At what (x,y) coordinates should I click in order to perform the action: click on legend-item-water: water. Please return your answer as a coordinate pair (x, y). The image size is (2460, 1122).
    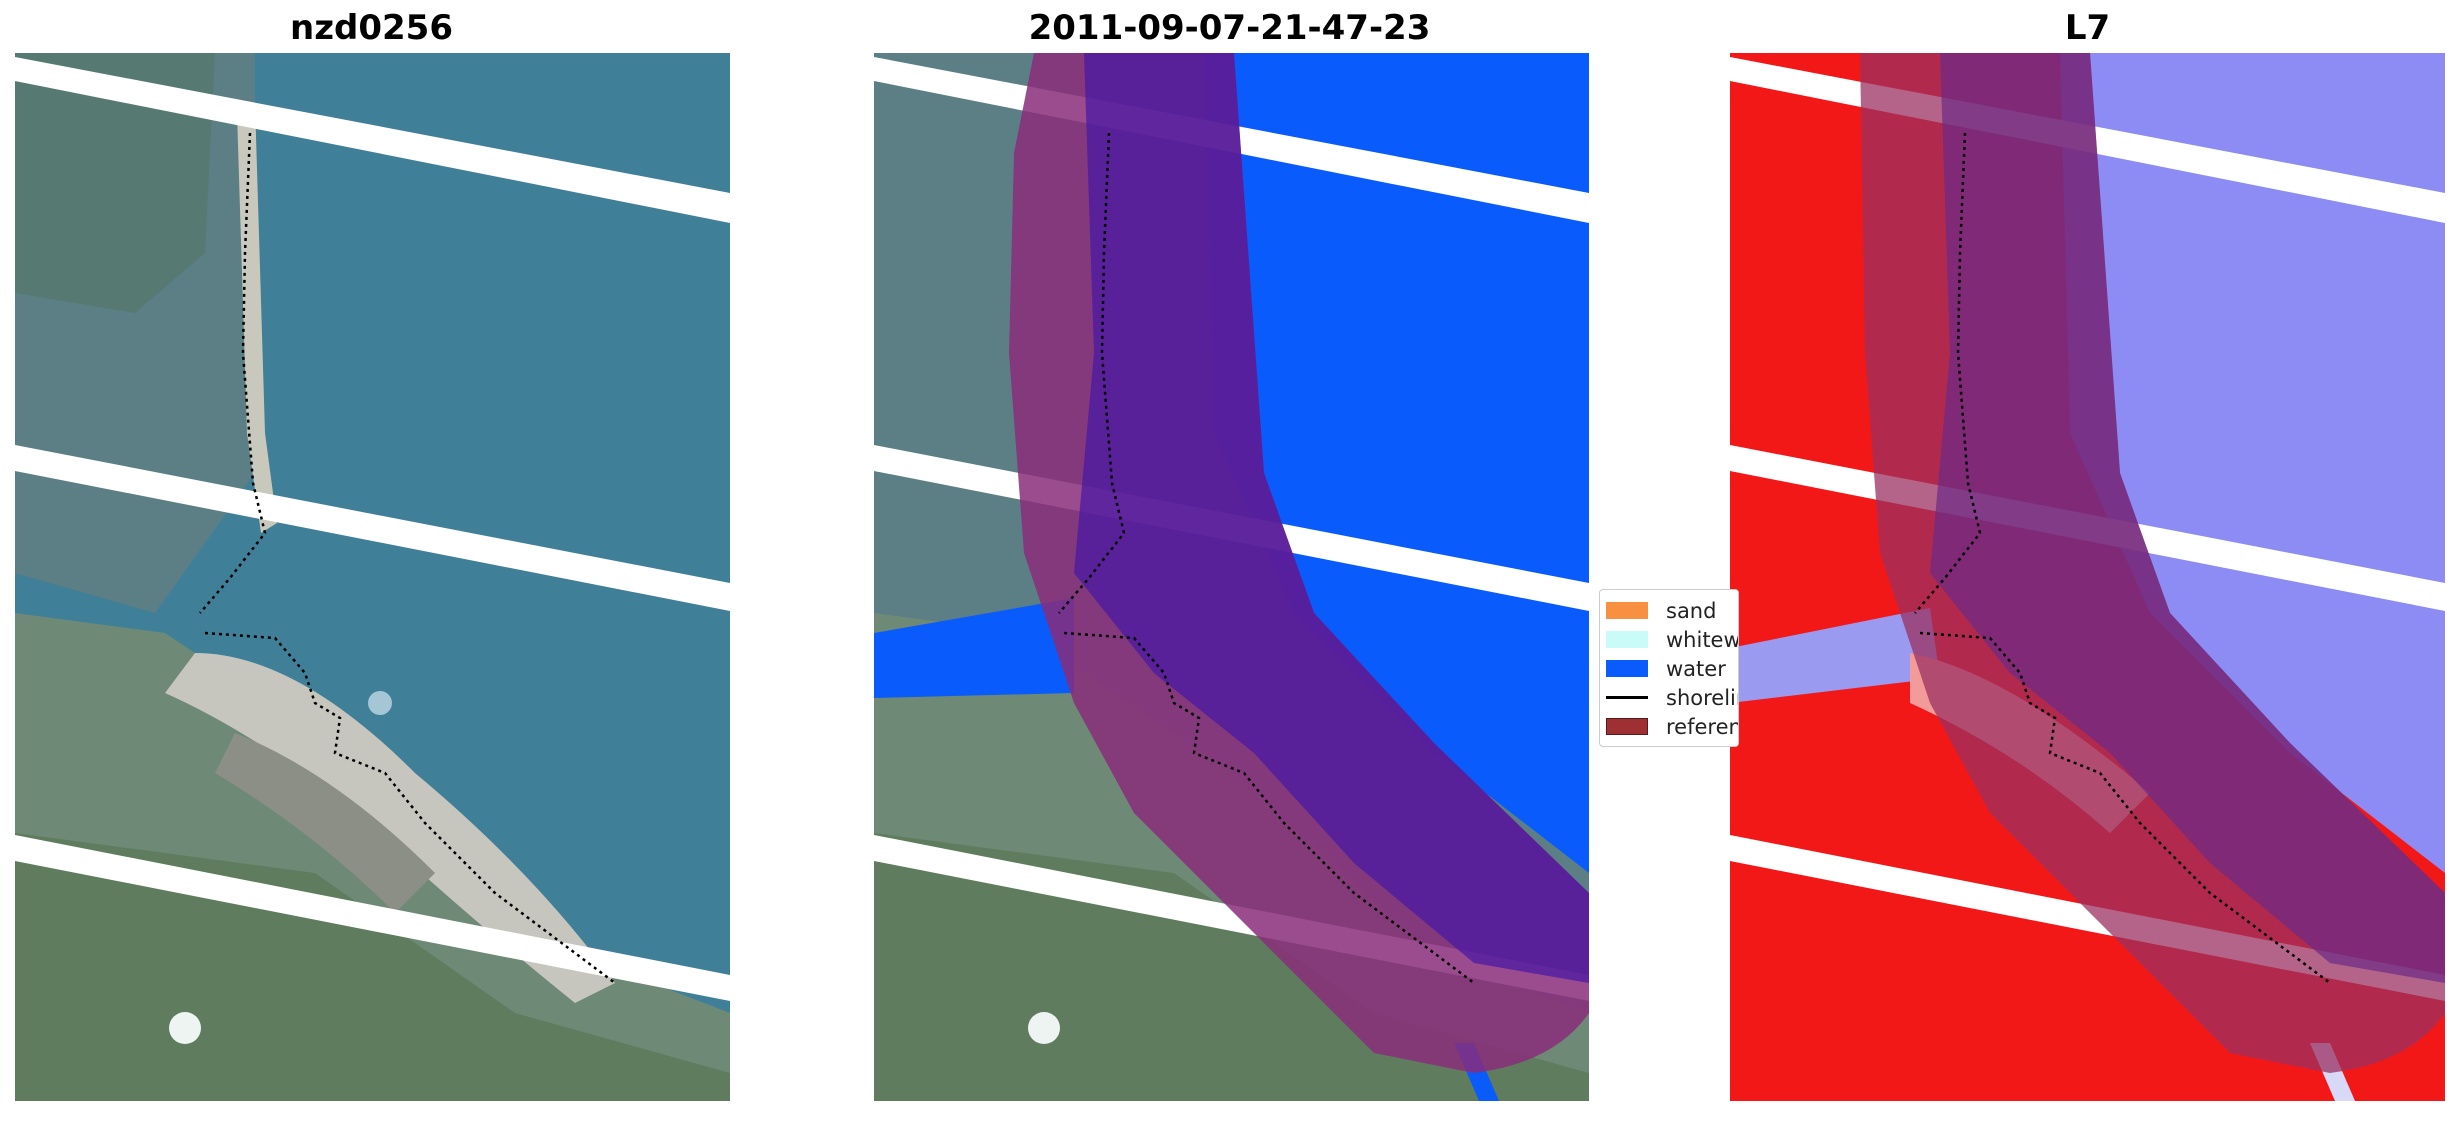
    Looking at the image, I should click on (1672, 668).